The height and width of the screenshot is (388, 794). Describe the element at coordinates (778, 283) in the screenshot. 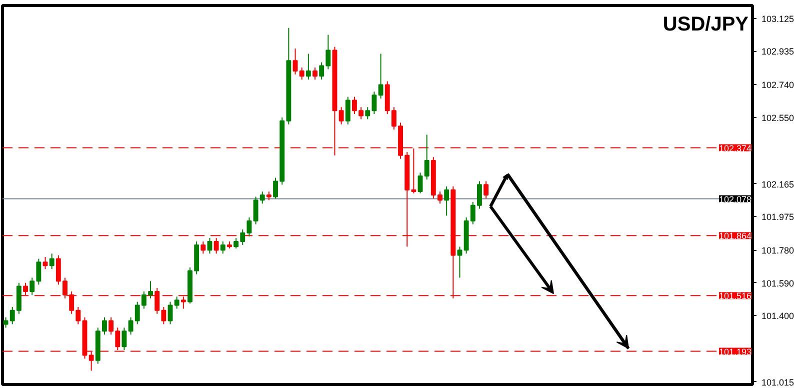

I see `y-tick-label: 101.590` at that location.